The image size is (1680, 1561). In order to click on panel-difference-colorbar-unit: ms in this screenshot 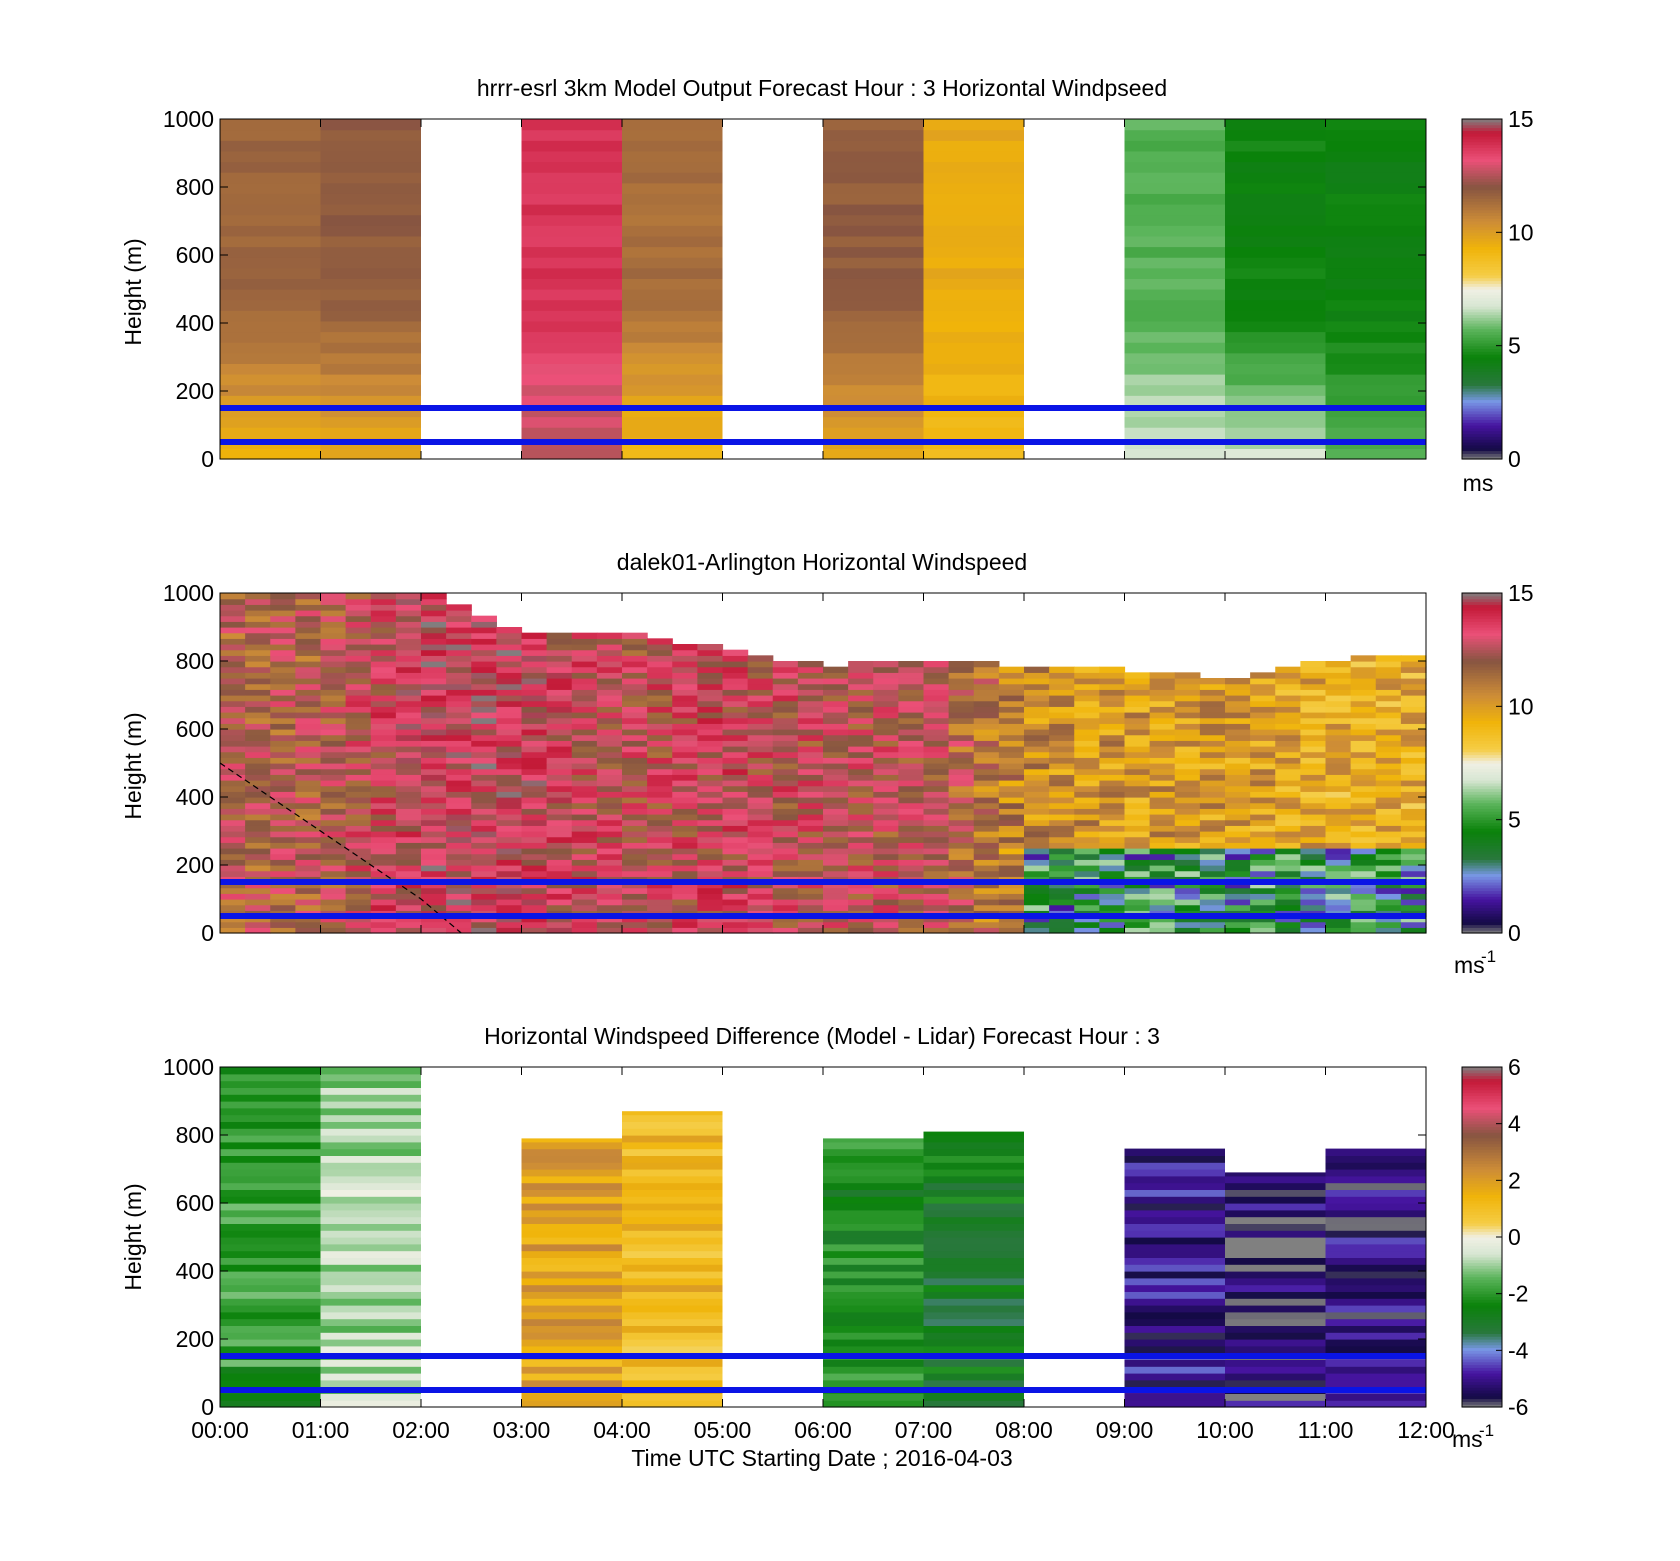, I will do `click(1467, 1439)`.